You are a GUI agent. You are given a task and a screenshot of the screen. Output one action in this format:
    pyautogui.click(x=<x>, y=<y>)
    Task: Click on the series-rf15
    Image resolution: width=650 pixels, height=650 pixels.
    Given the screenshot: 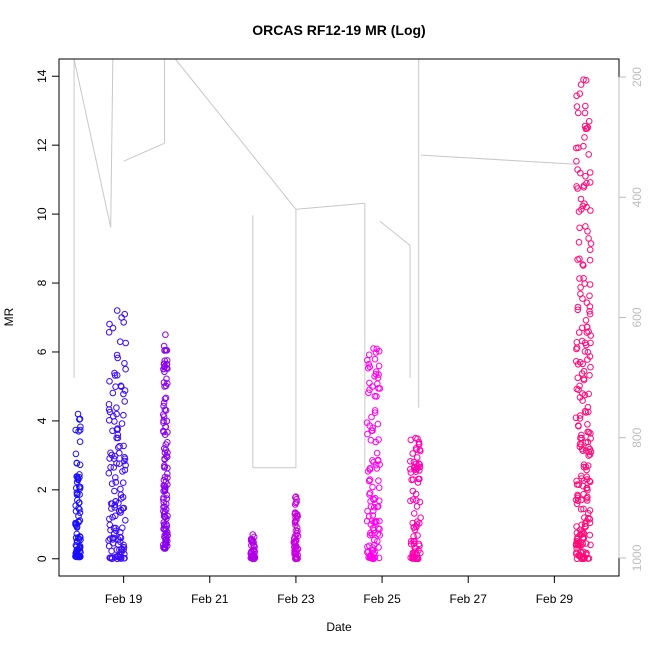 What is the action you would take?
    pyautogui.click(x=253, y=547)
    